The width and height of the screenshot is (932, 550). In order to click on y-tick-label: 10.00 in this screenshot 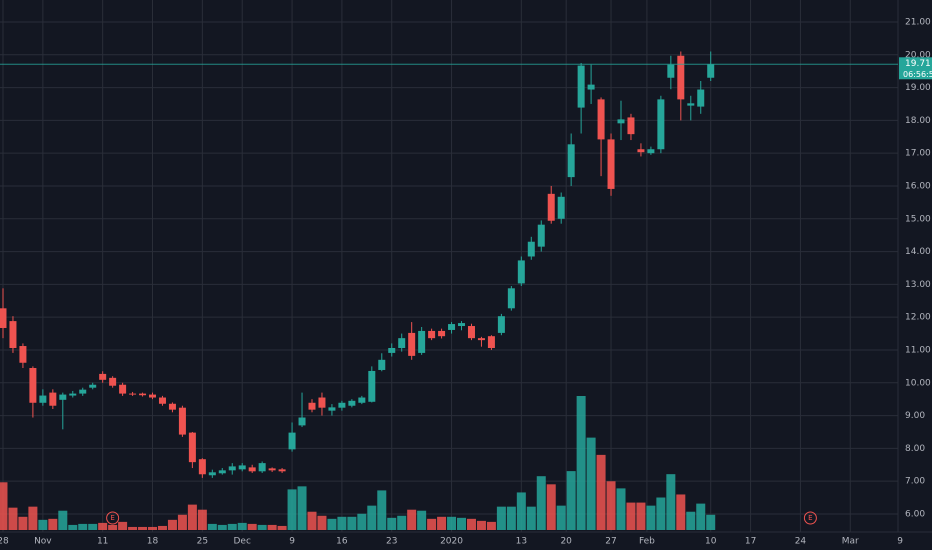, I will do `click(918, 383)`.